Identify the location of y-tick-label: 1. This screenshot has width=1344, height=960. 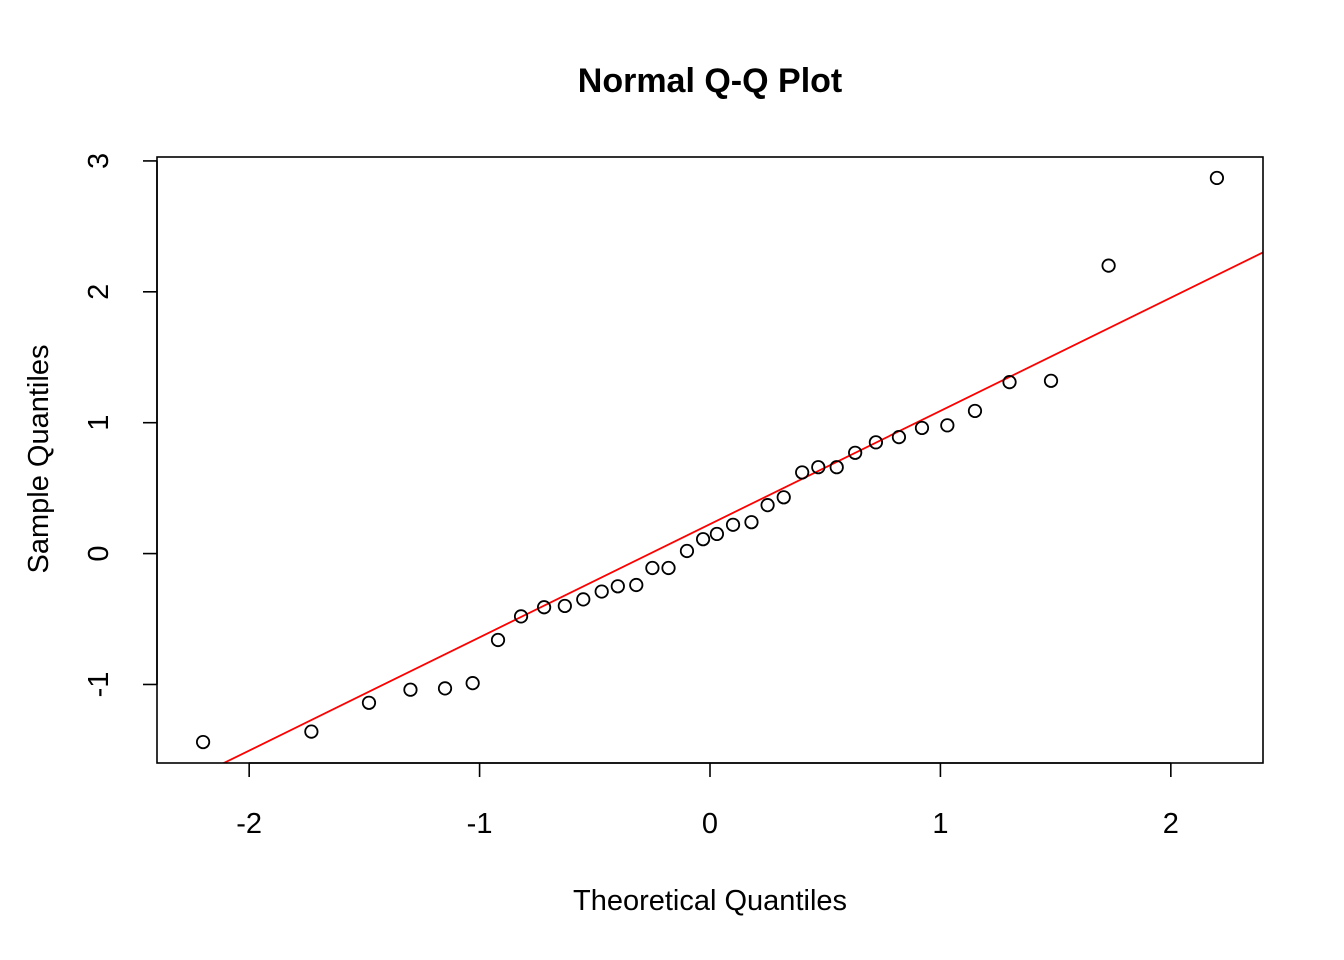
(99, 423).